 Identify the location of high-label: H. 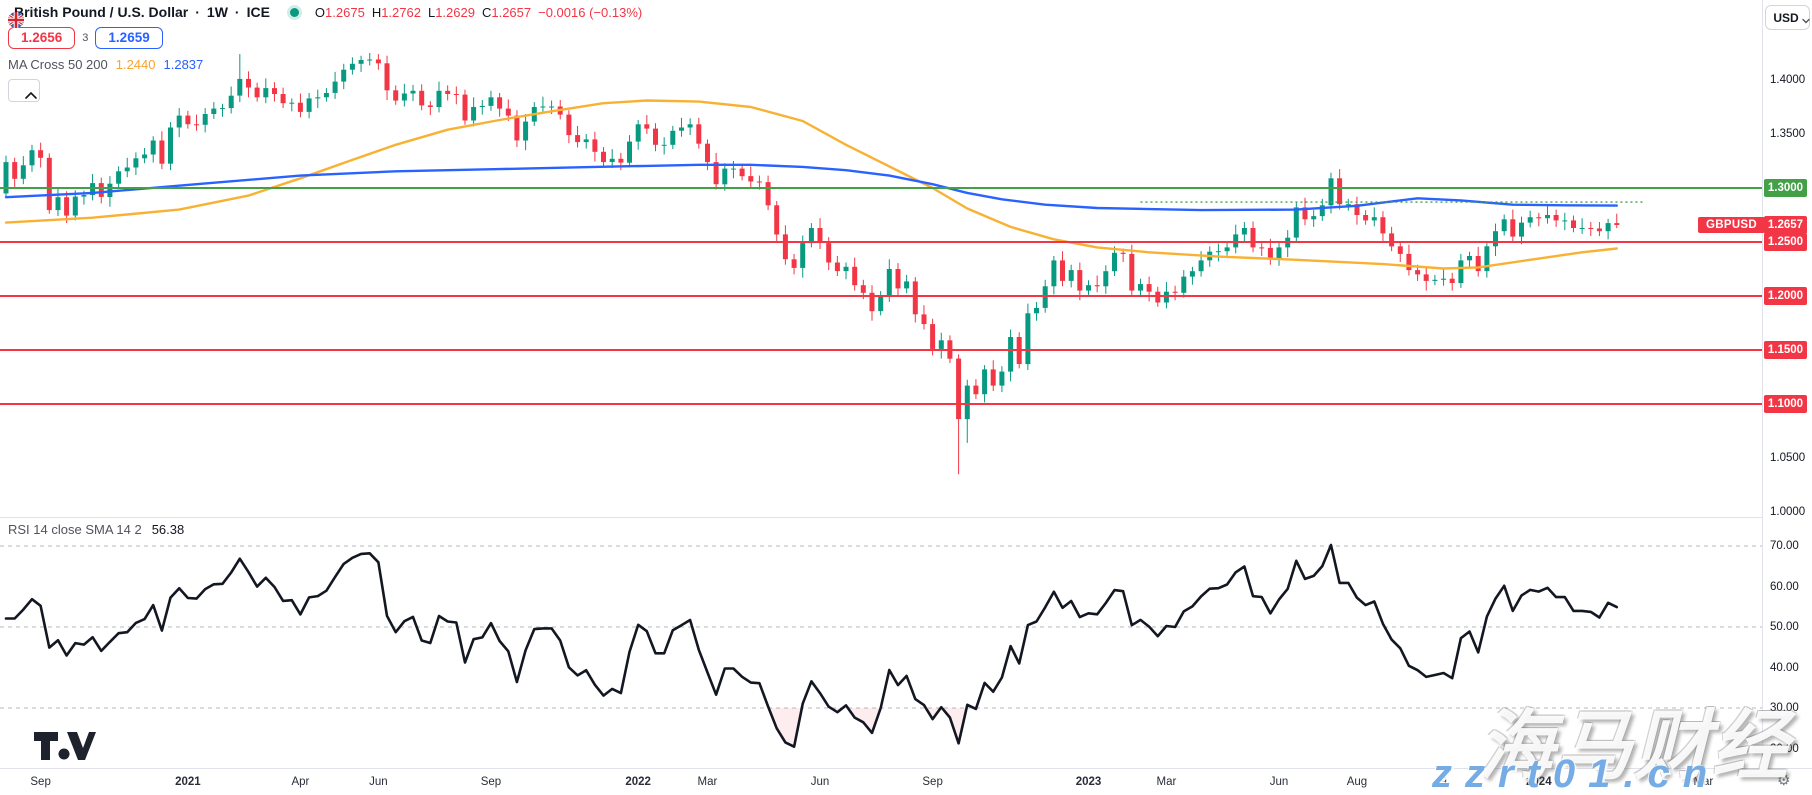
(376, 12).